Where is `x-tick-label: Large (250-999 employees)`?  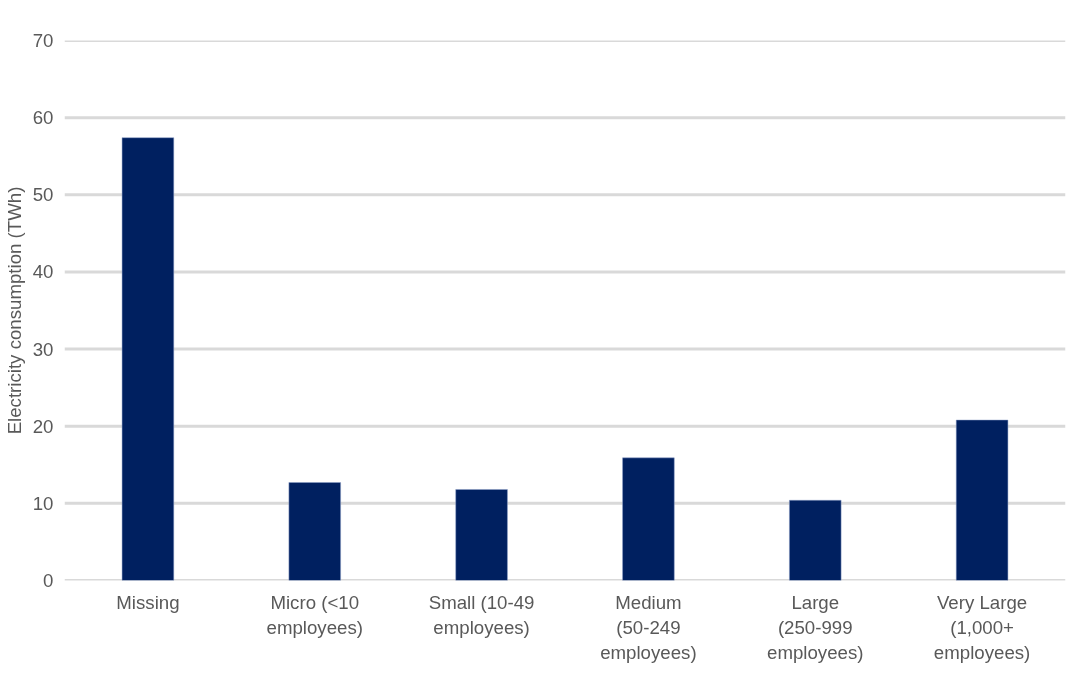 x-tick-label: Large (250-999 employees) is located at coordinates (815, 627).